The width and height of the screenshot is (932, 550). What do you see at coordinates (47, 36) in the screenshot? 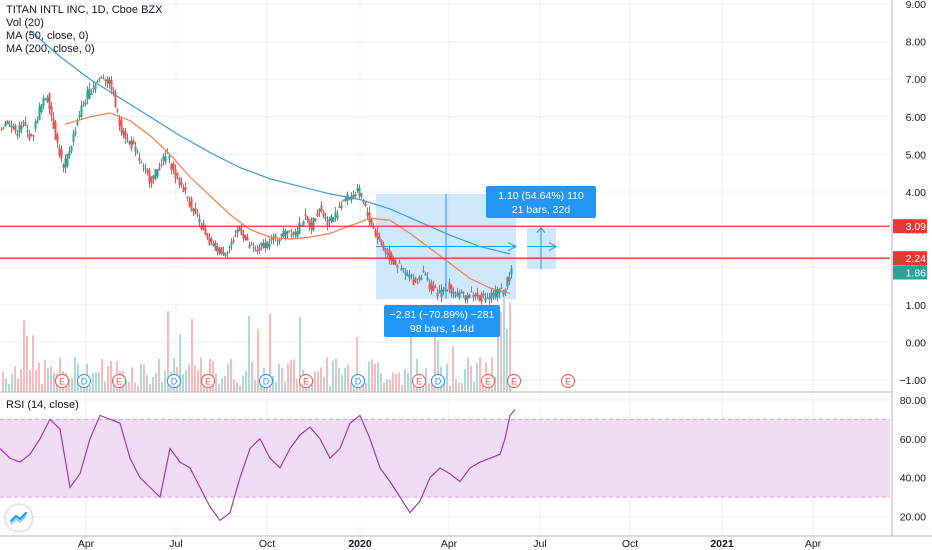
I see `indicator-ma50: MA (50, close, 0)` at bounding box center [47, 36].